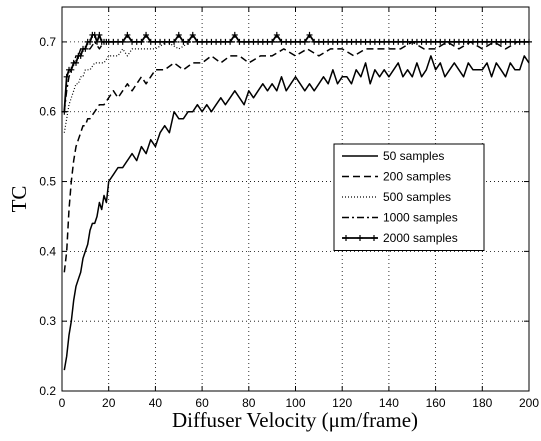  What do you see at coordinates (249, 403) in the screenshot?
I see `x-tick-label: 80` at bounding box center [249, 403].